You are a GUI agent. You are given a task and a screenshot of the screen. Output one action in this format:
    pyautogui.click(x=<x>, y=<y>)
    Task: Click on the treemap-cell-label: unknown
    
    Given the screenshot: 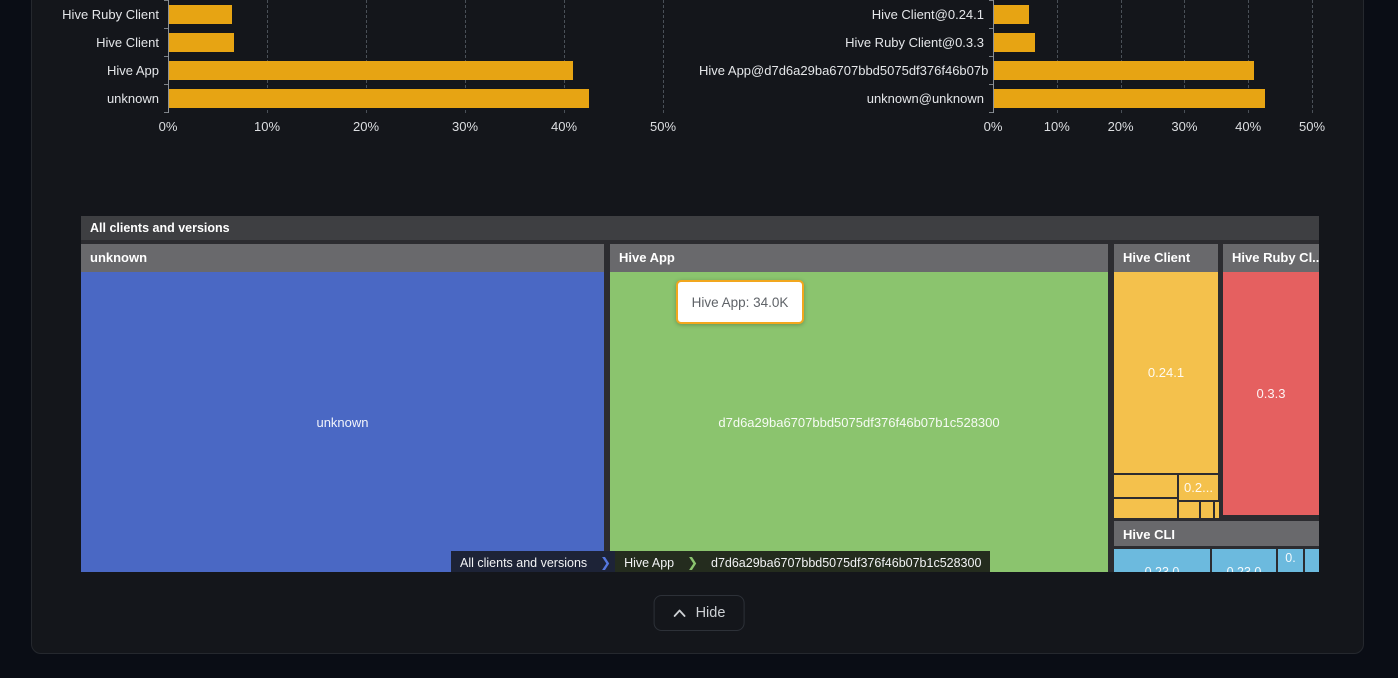 What is the action you would take?
    pyautogui.click(x=342, y=422)
    